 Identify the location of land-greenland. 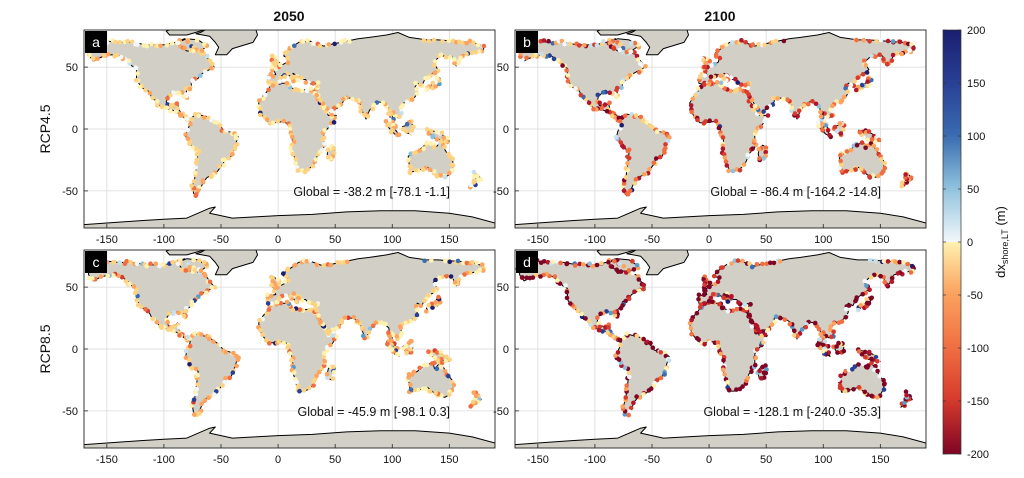
(657, 263).